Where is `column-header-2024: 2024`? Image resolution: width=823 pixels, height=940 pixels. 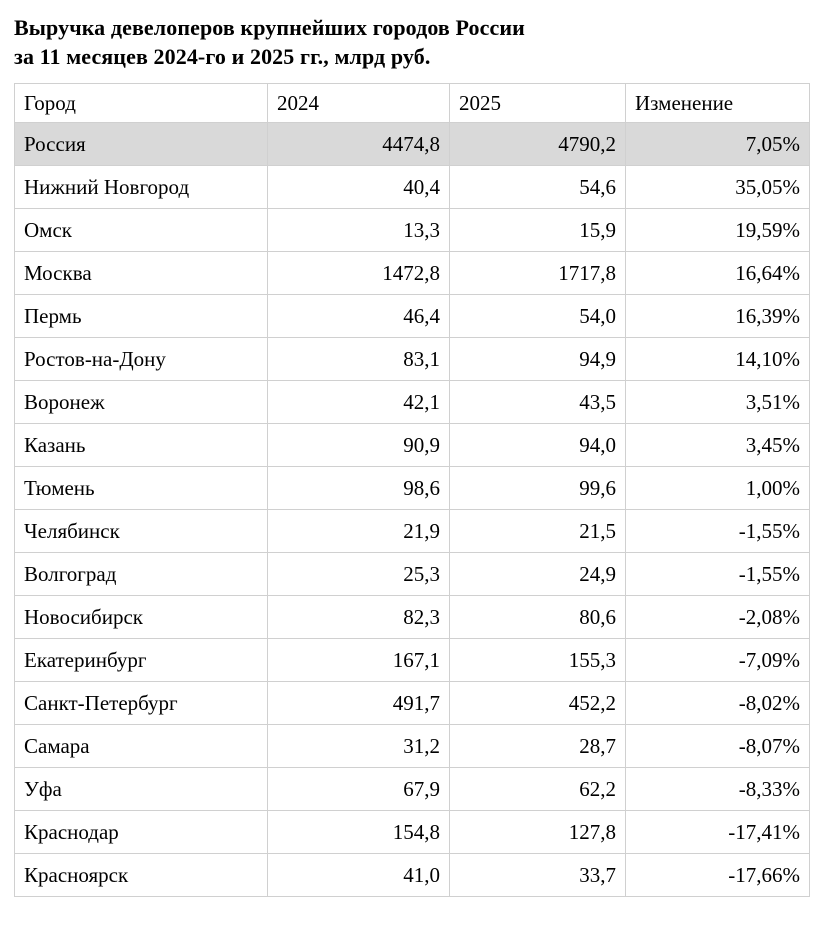 column-header-2024: 2024 is located at coordinates (358, 103).